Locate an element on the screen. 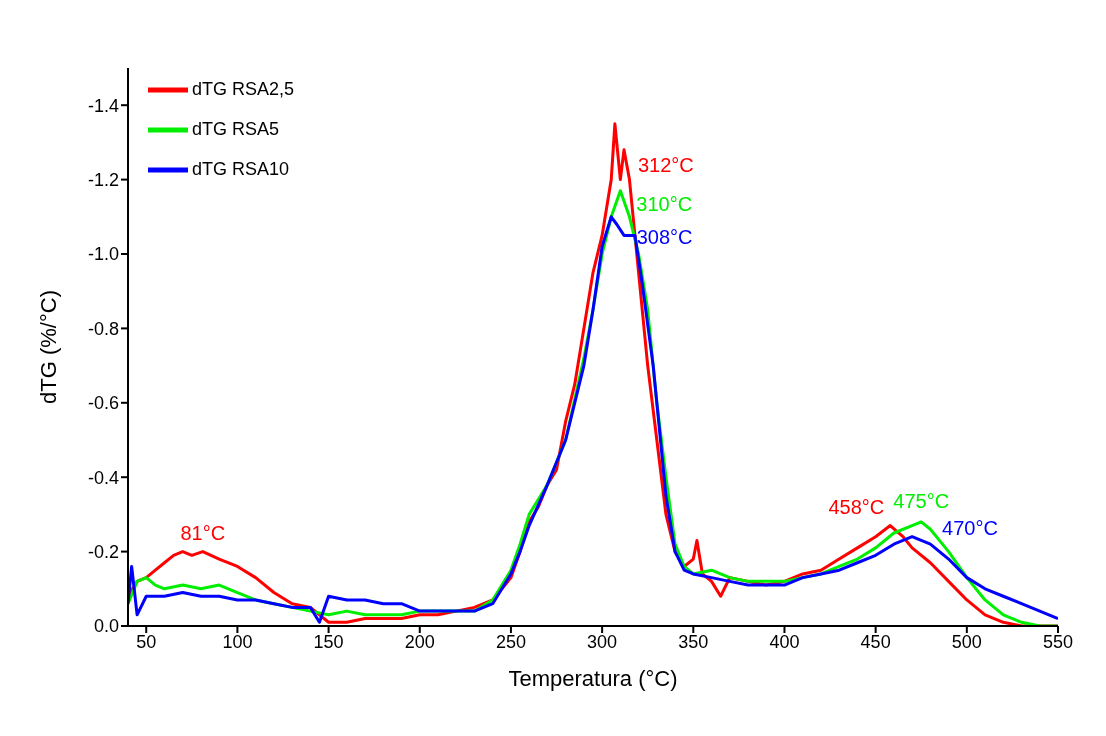 This screenshot has height=736, width=1106. y-tick-label: 0.0 is located at coordinates (106, 626).